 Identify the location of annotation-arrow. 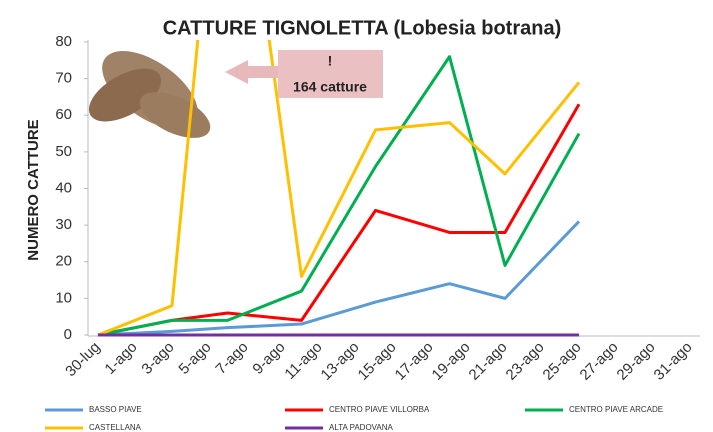
(251, 72).